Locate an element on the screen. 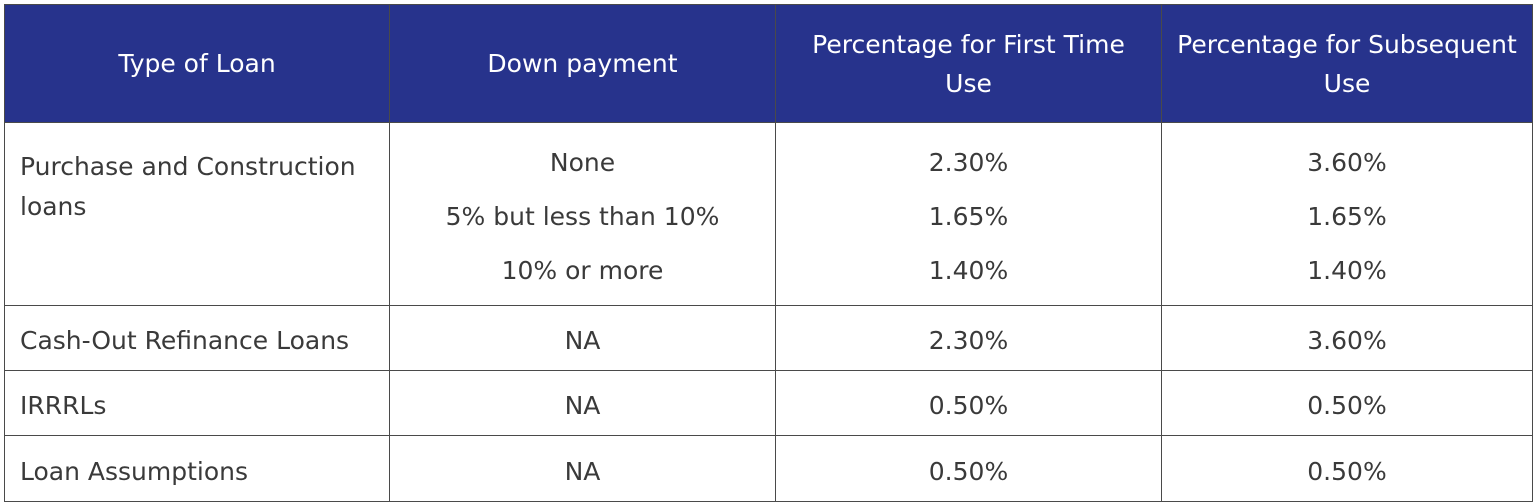 The height and width of the screenshot is (502, 1535). first-time-value: 2.30% is located at coordinates (968, 162).